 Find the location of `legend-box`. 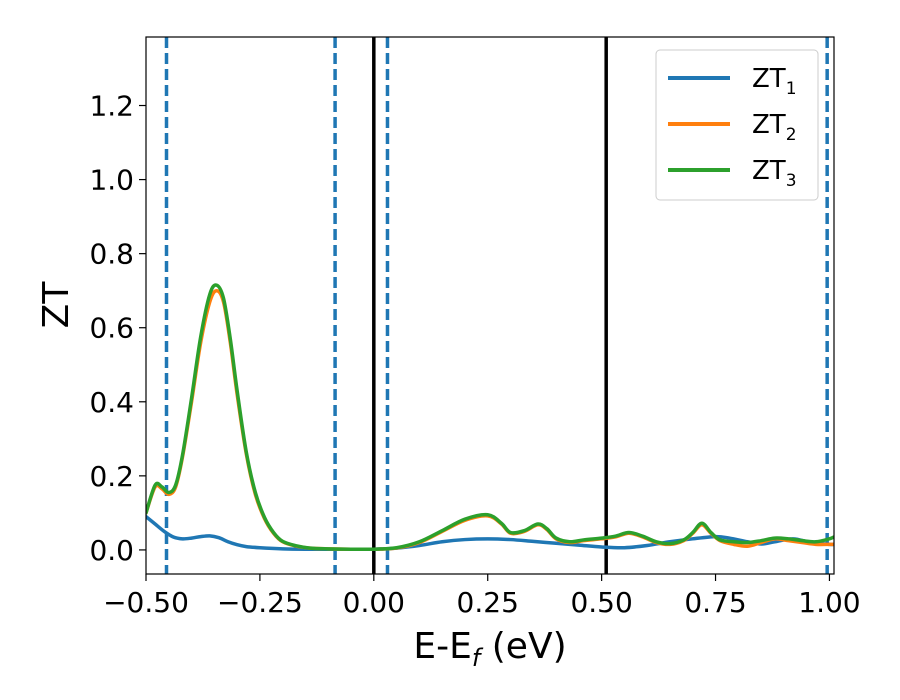

legend-box is located at coordinates (737, 125).